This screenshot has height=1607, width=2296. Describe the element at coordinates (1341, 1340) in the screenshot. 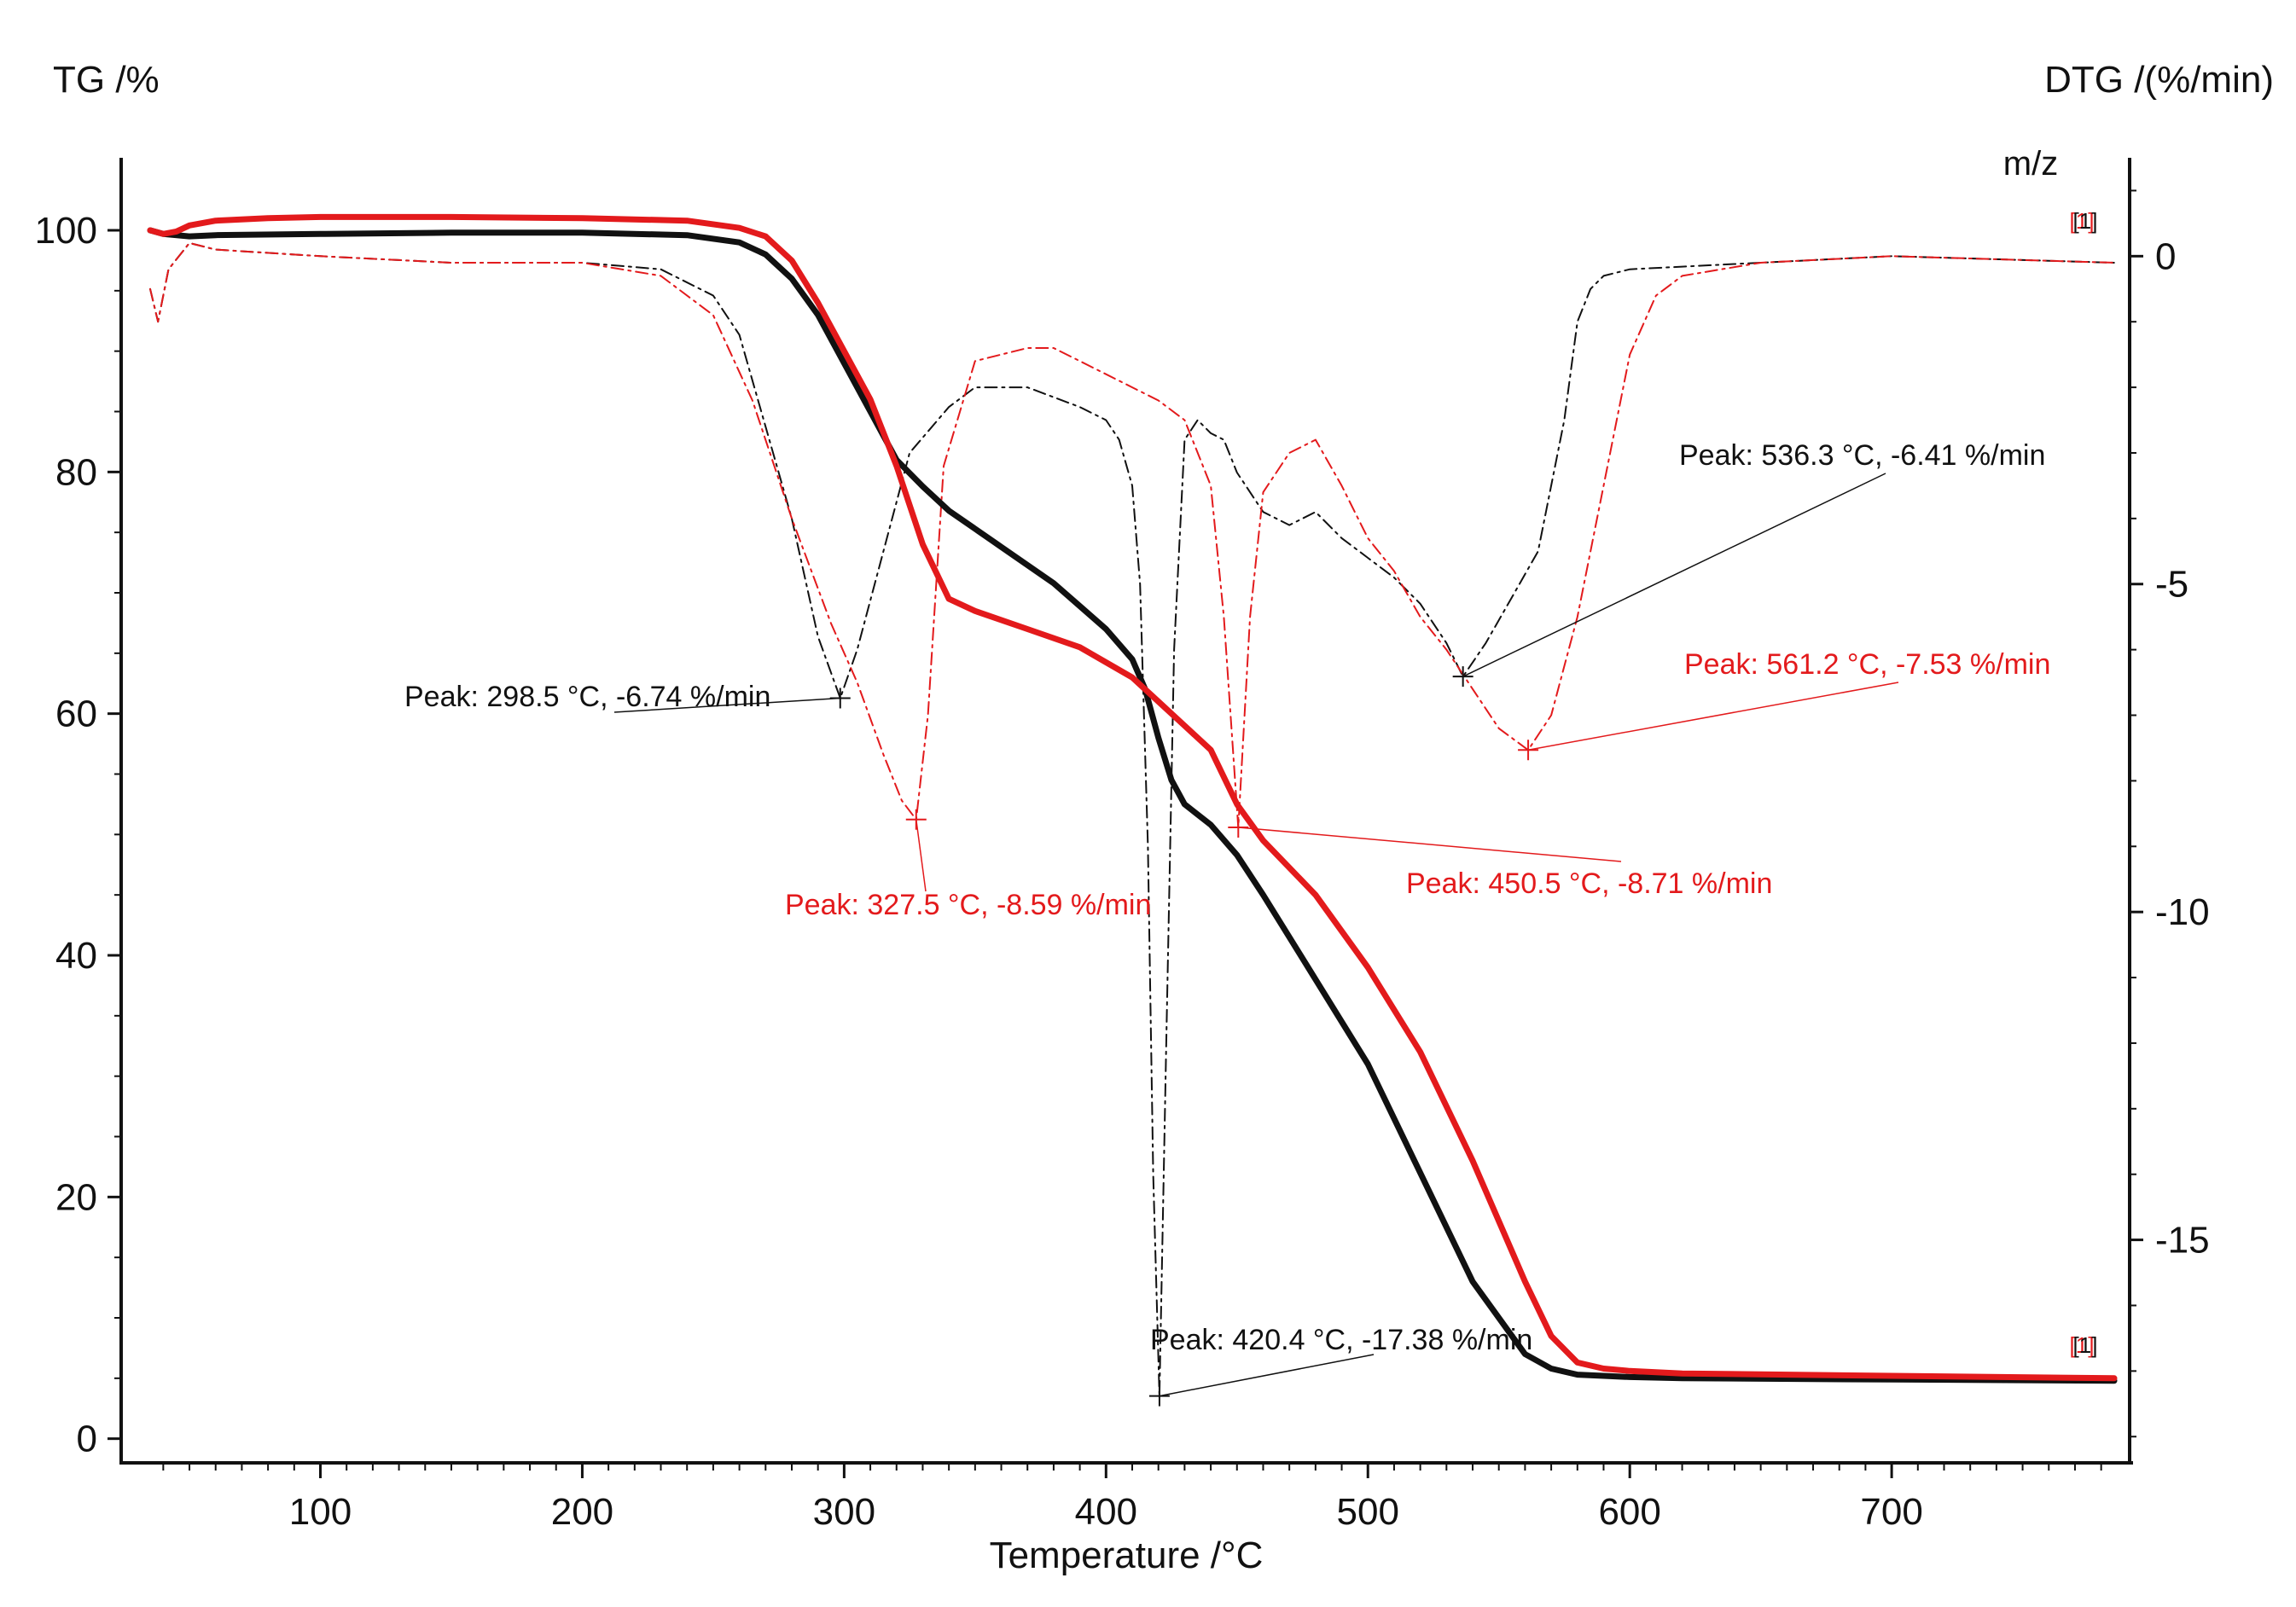

I see `peak-label: Peak: 420.4 °C, -17.38 %/min` at that location.